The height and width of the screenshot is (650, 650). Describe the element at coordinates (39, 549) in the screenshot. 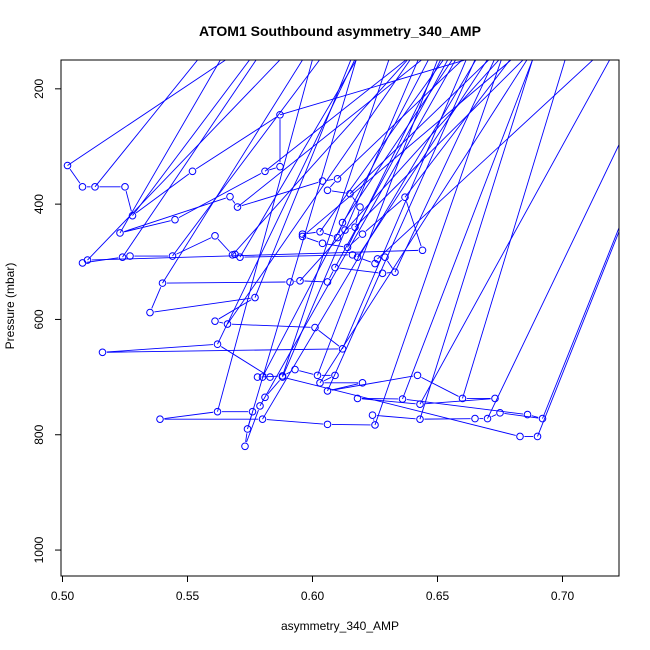

I see `y-tick-label: 1000` at that location.